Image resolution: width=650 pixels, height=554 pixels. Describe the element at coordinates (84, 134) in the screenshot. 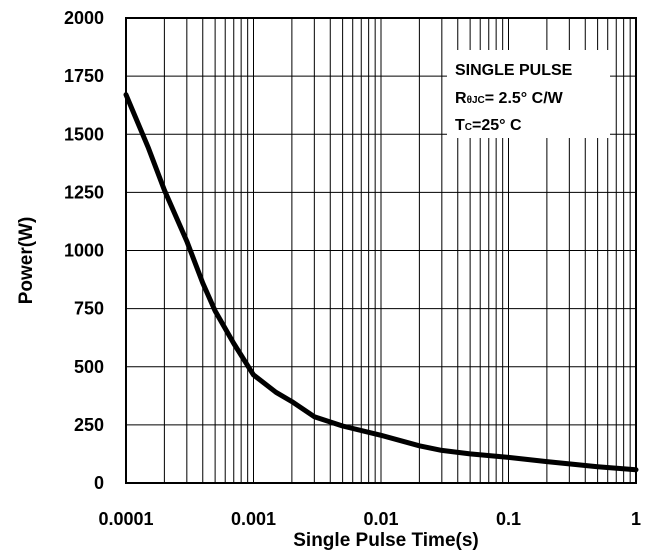

I see `y-tick-label: 1500` at that location.